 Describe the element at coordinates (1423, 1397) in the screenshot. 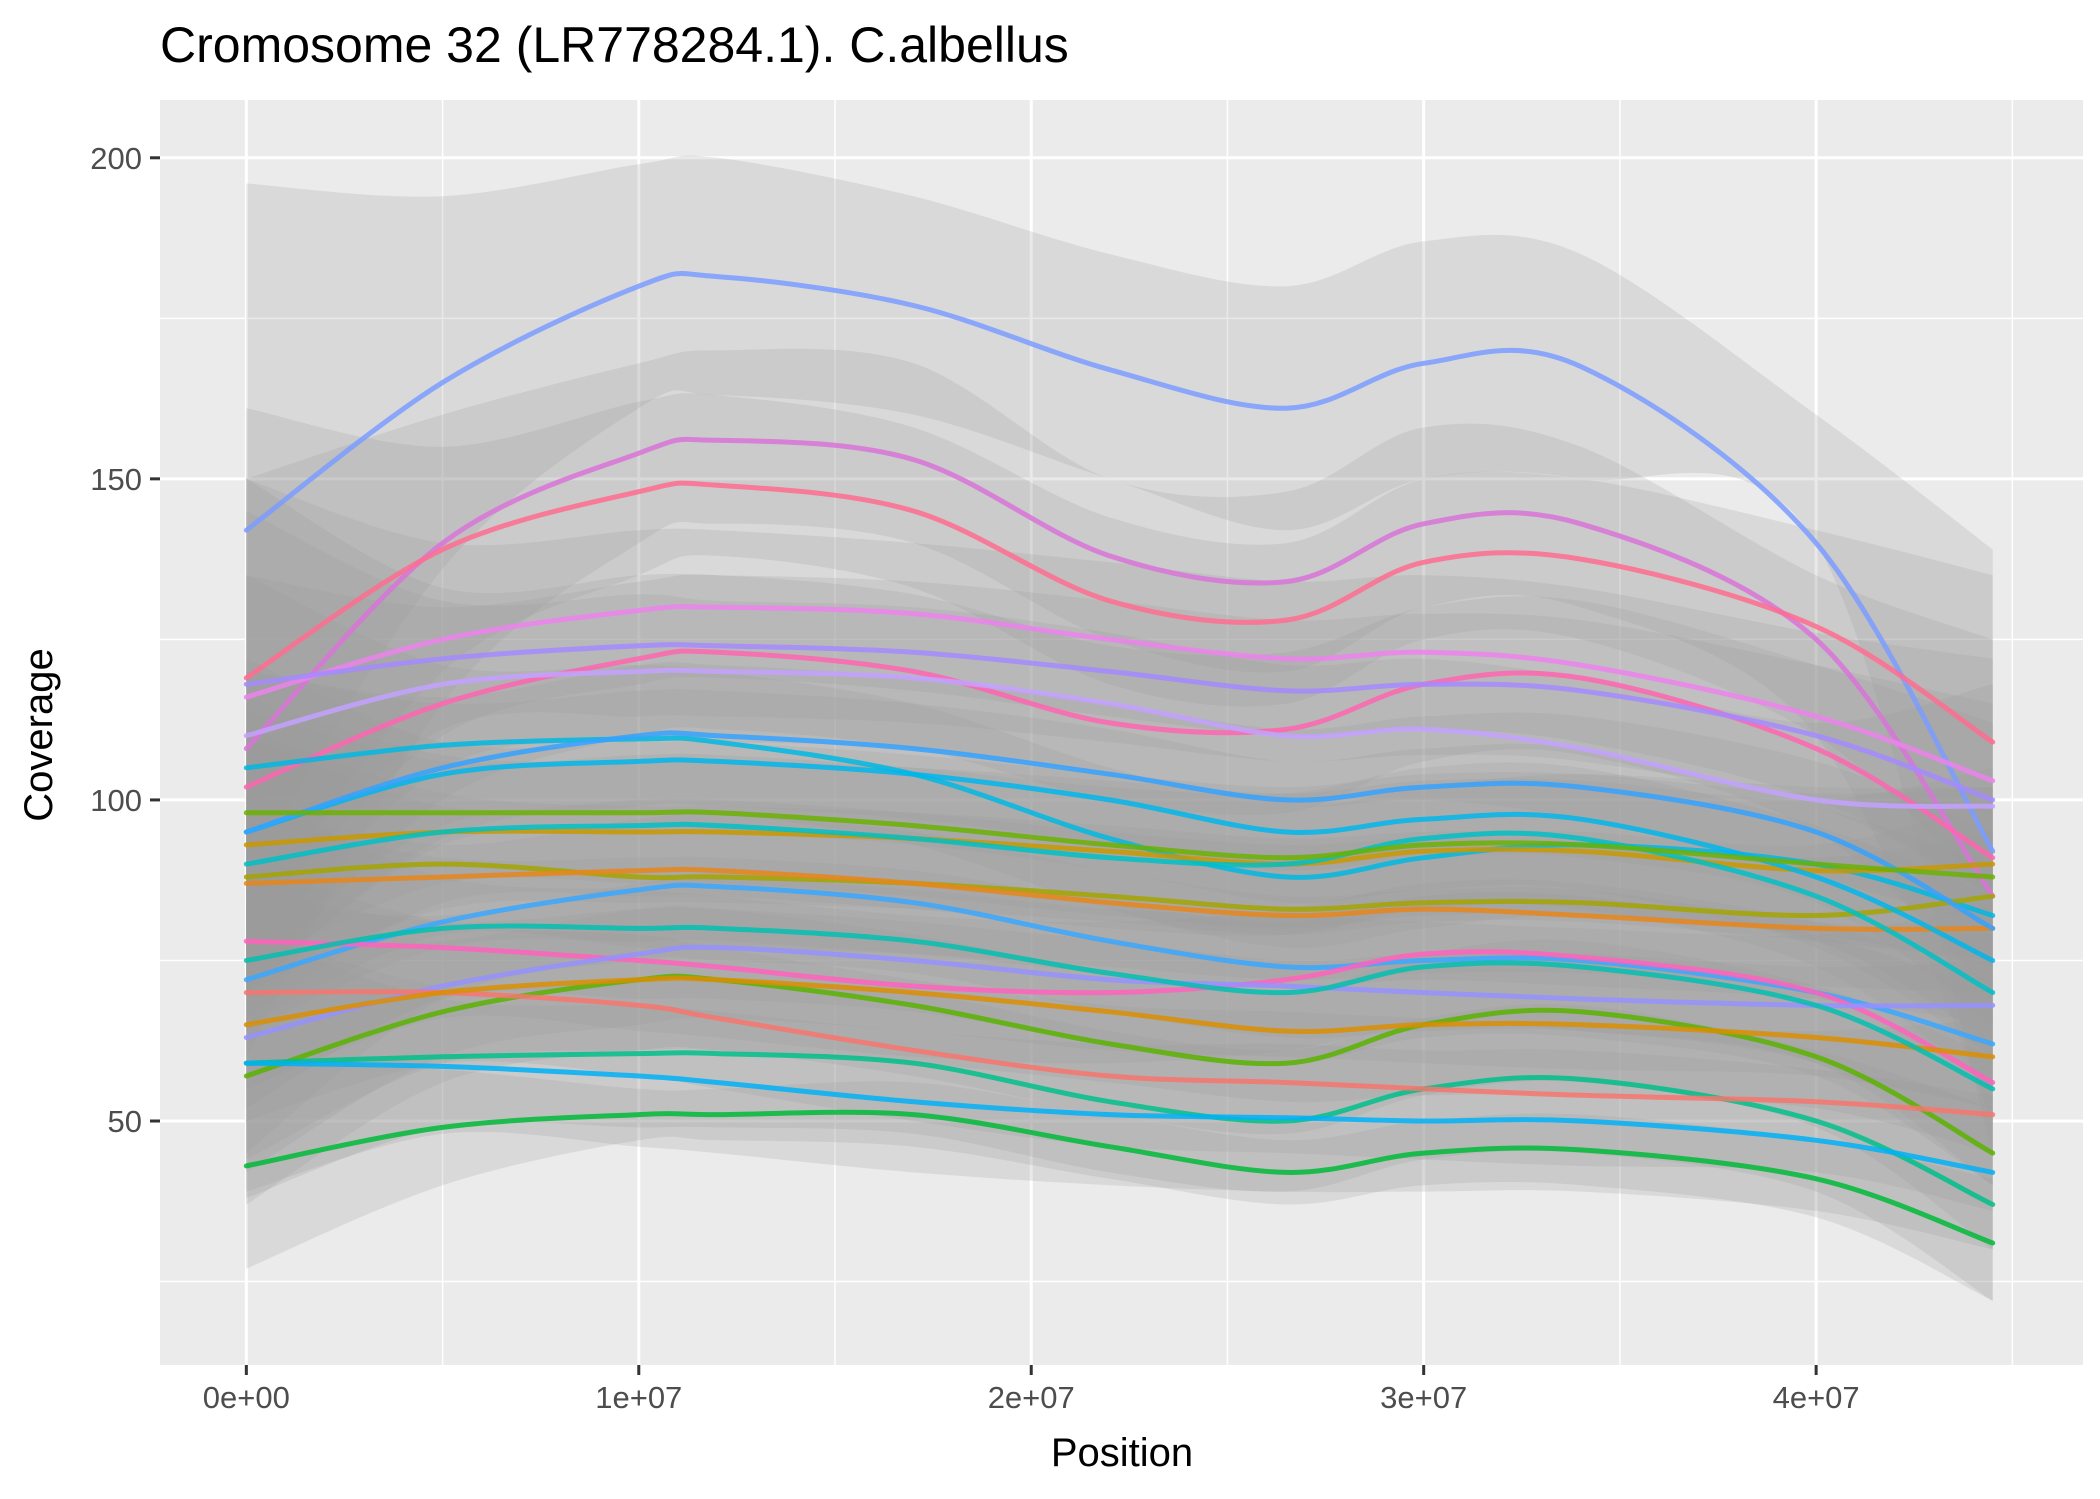

I see `x-tick-label: 3e+07` at that location.